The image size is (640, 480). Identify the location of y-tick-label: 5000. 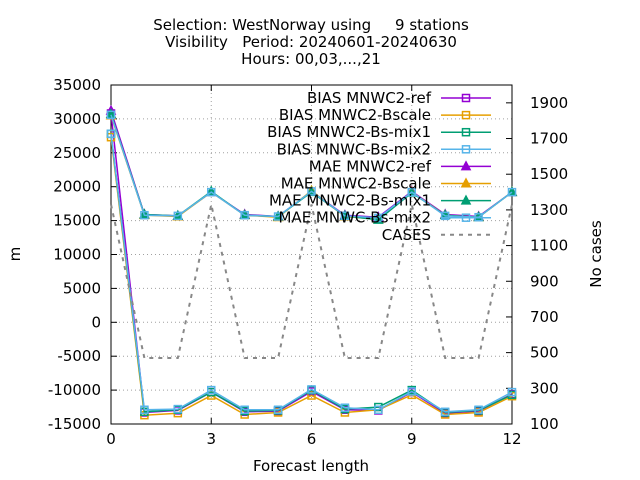
(82, 288).